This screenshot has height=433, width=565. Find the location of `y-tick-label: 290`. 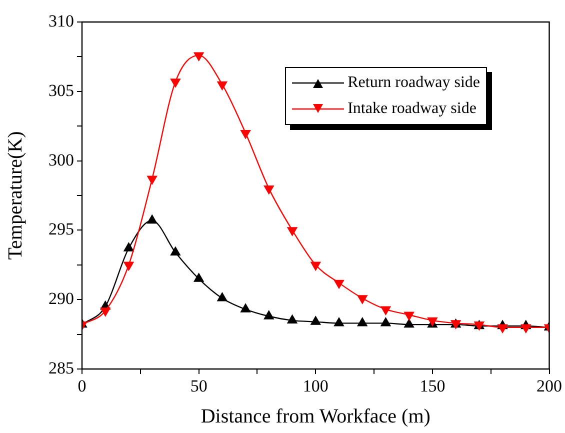

y-tick-label: 290 is located at coordinates (61, 298).